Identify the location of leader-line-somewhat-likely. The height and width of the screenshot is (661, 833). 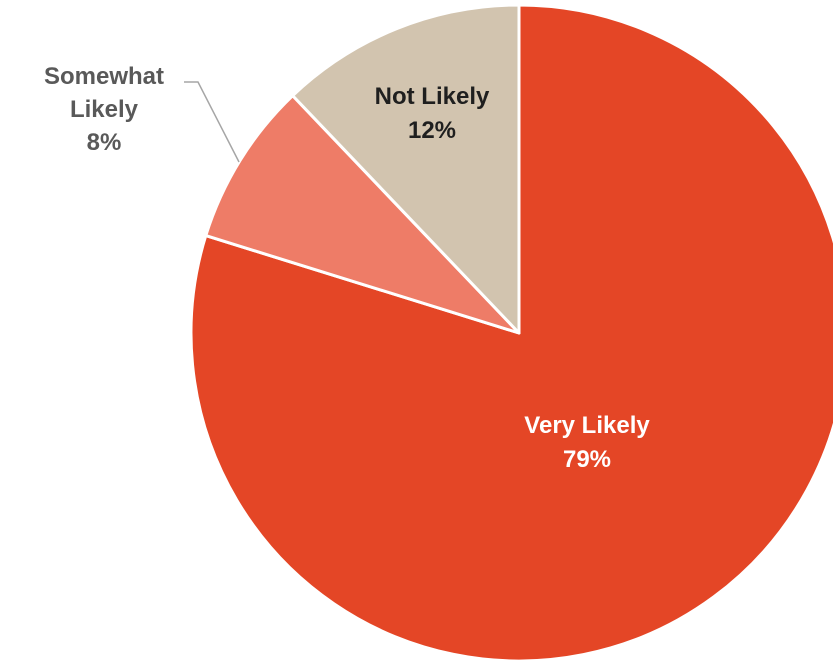
(212, 122).